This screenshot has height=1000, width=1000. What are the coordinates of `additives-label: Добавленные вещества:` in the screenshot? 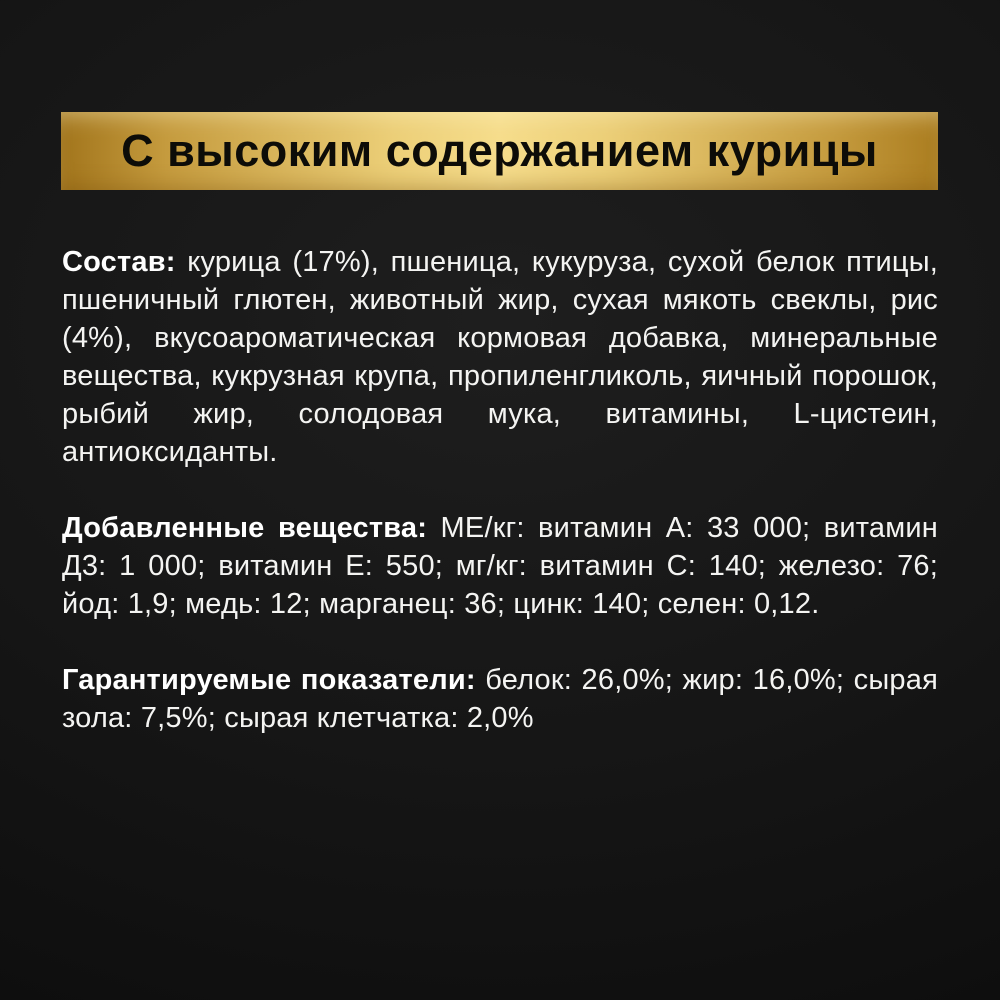 It's located at (245, 528).